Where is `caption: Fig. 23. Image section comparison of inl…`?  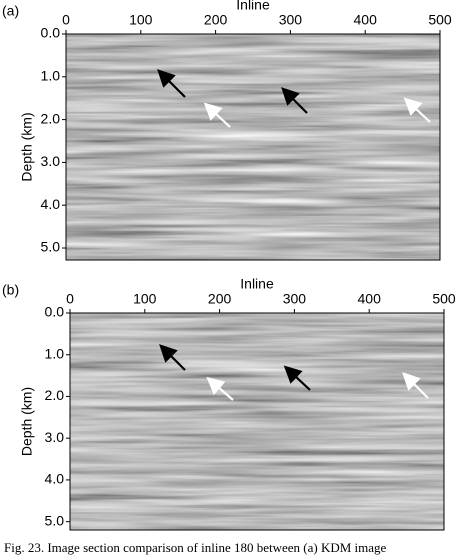 caption: Fig. 23. Image section comparison of inl… is located at coordinates (195, 547).